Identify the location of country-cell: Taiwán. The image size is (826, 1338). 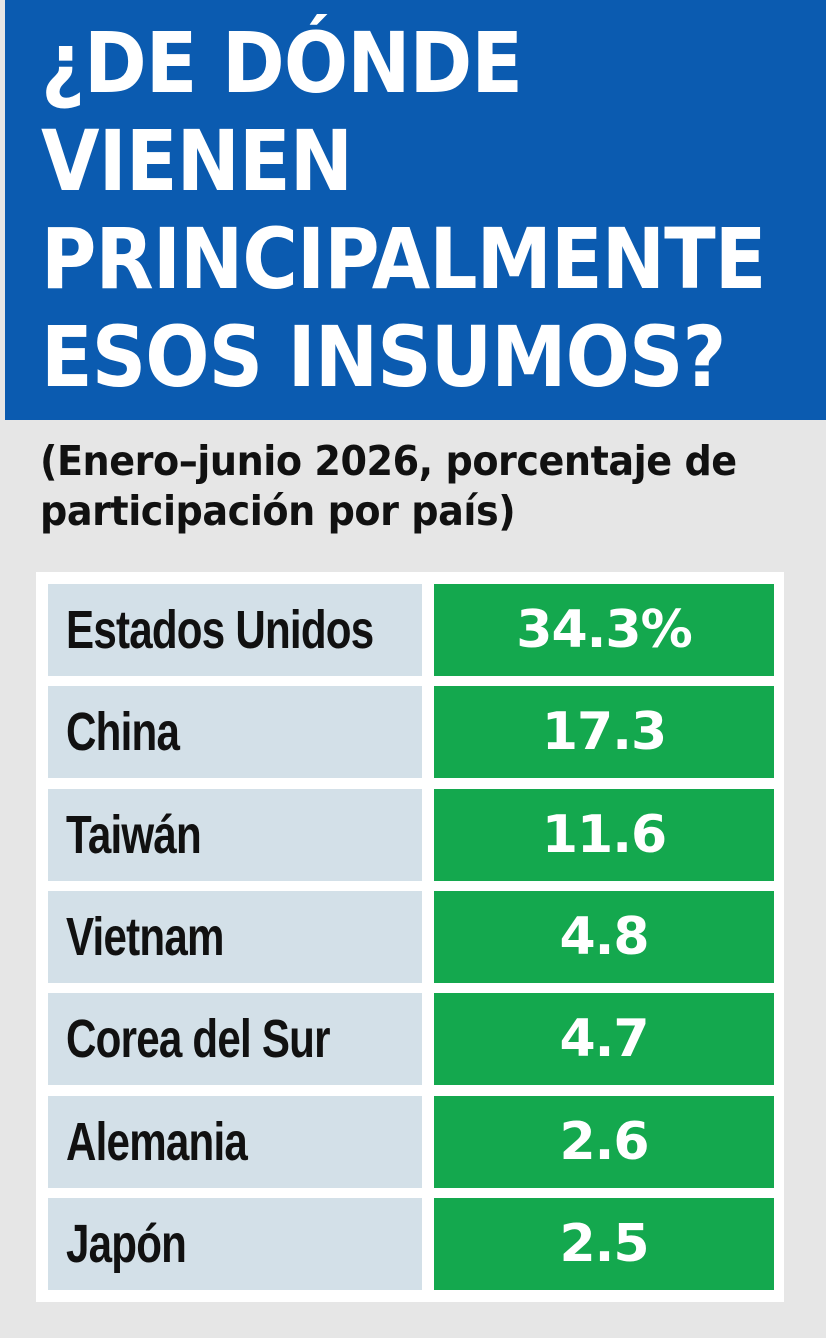
(235, 835).